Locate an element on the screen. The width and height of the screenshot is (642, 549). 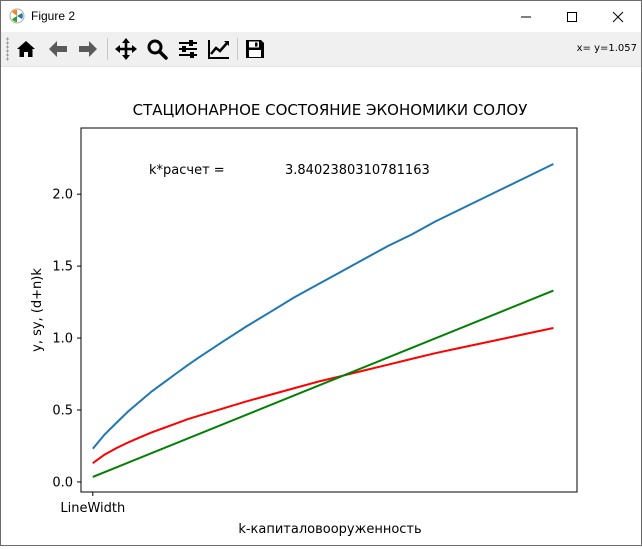
move-icon is located at coordinates (126, 49).